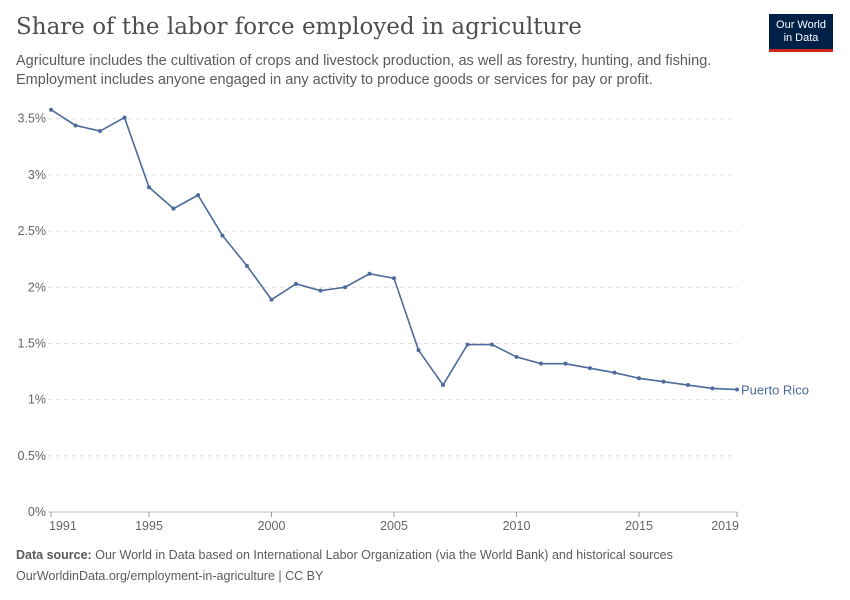 Image resolution: width=850 pixels, height=600 pixels. I want to click on x-tick-label: 1991, so click(63, 526).